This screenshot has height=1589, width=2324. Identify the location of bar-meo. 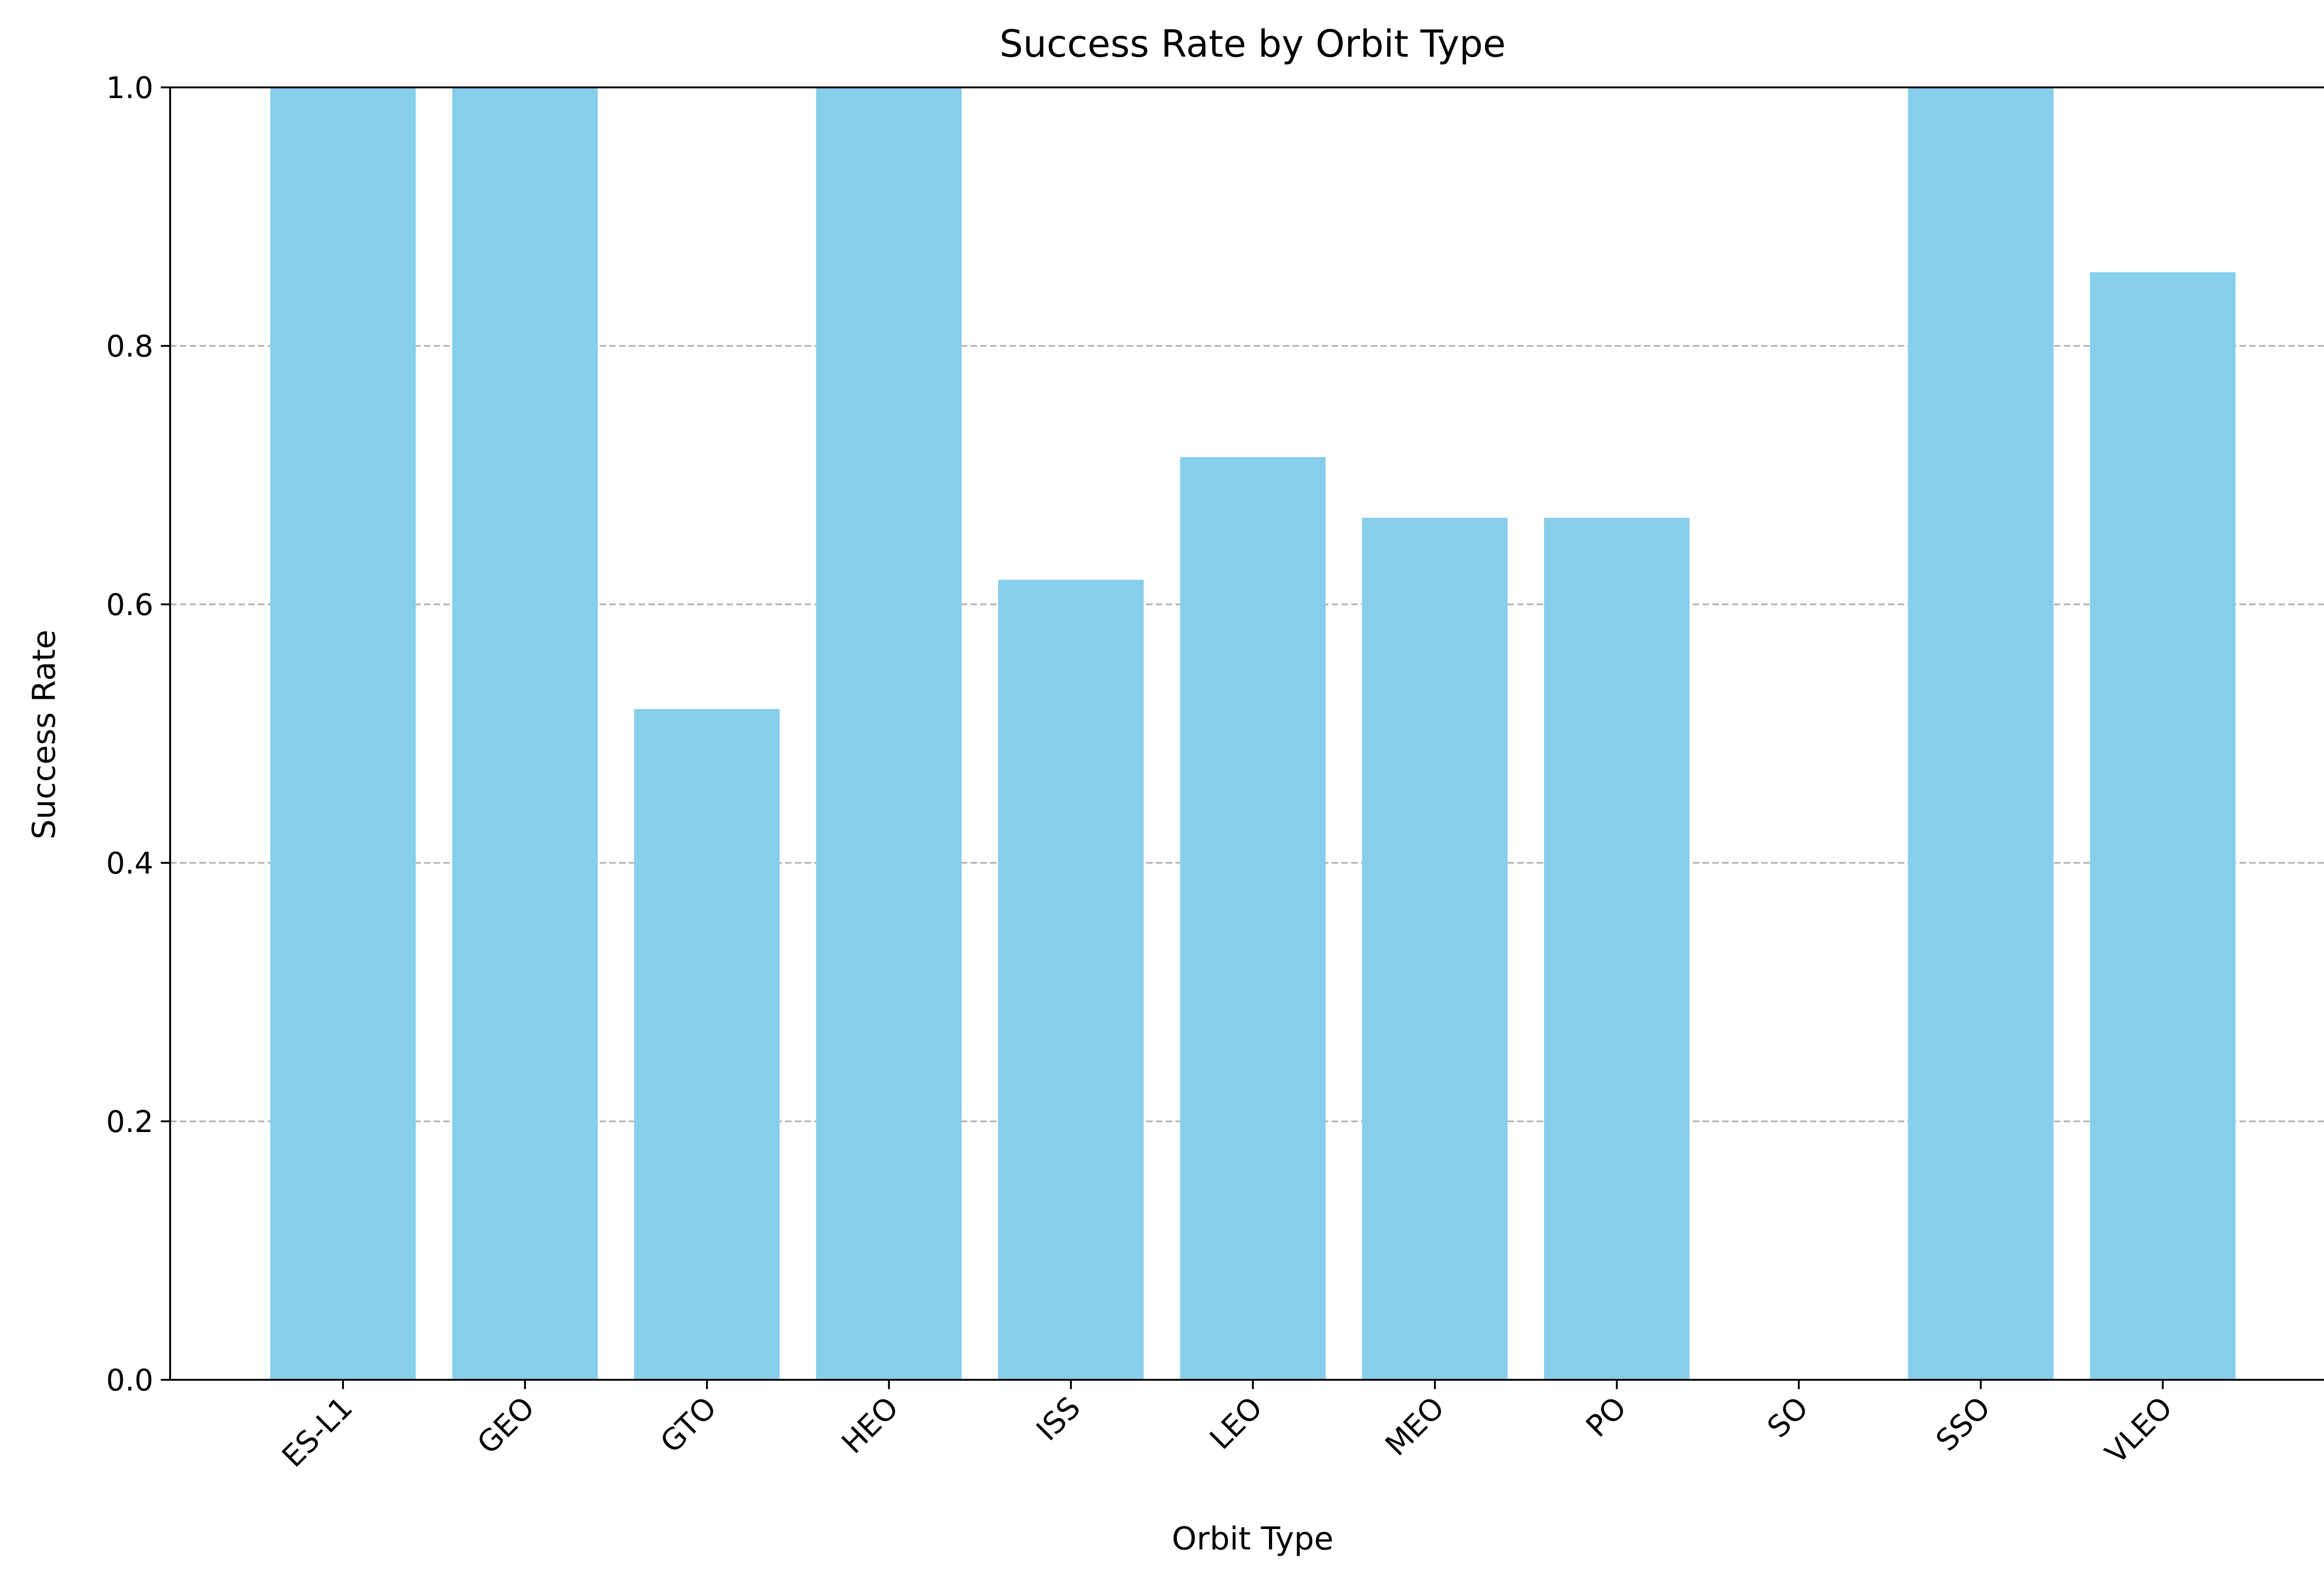
(1435, 949).